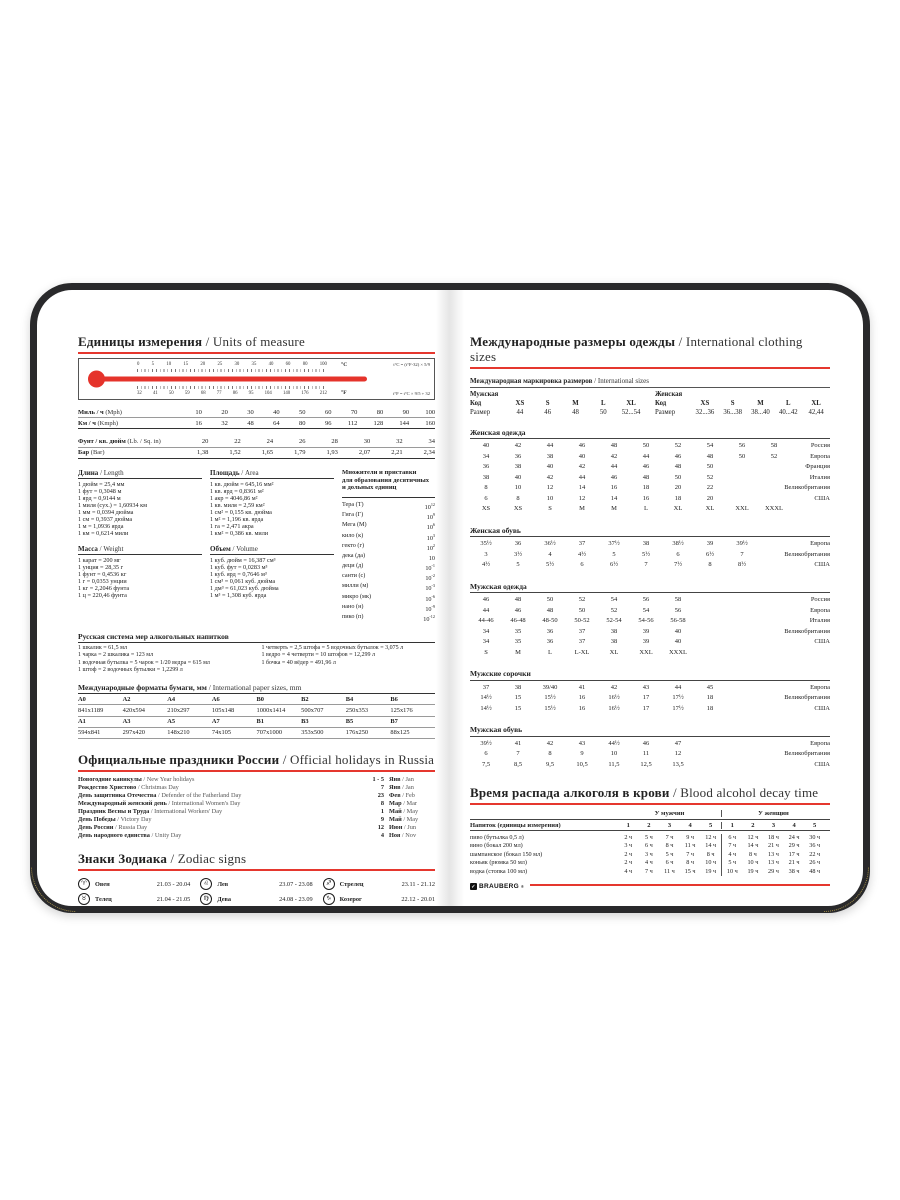  Describe the element at coordinates (102, 595) in the screenshot. I see `mass-item: 1 ц = 220,46 фунта` at that location.